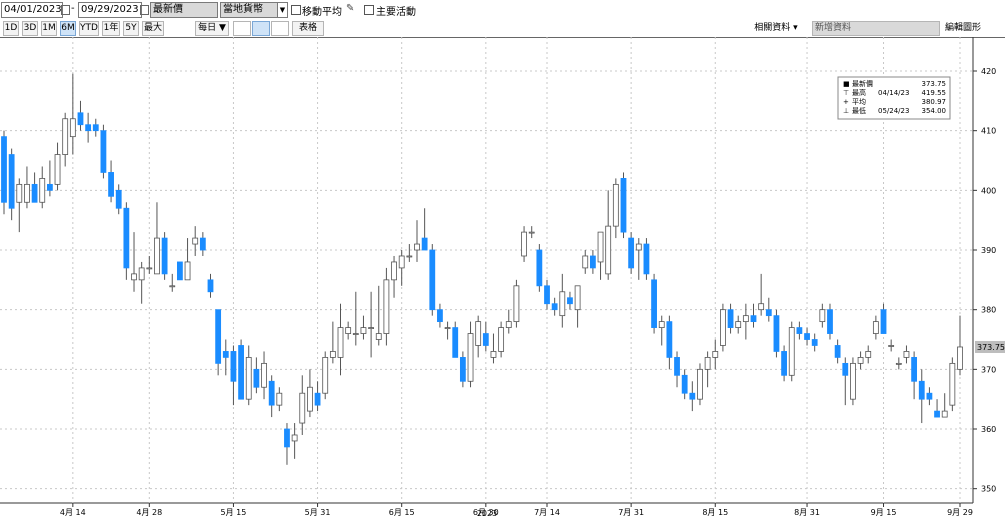 The height and width of the screenshot is (521, 1005). I want to click on related-button: 相關資料 ▾, so click(776, 28).